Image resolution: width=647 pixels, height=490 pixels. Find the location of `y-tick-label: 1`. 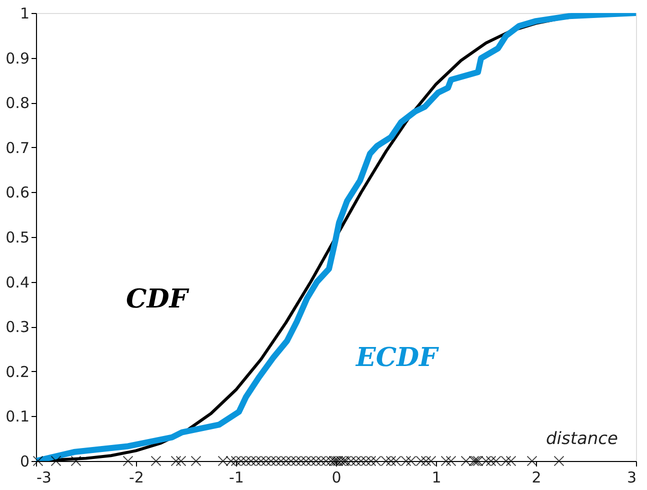

y-tick-label: 1 is located at coordinates (25, 13).